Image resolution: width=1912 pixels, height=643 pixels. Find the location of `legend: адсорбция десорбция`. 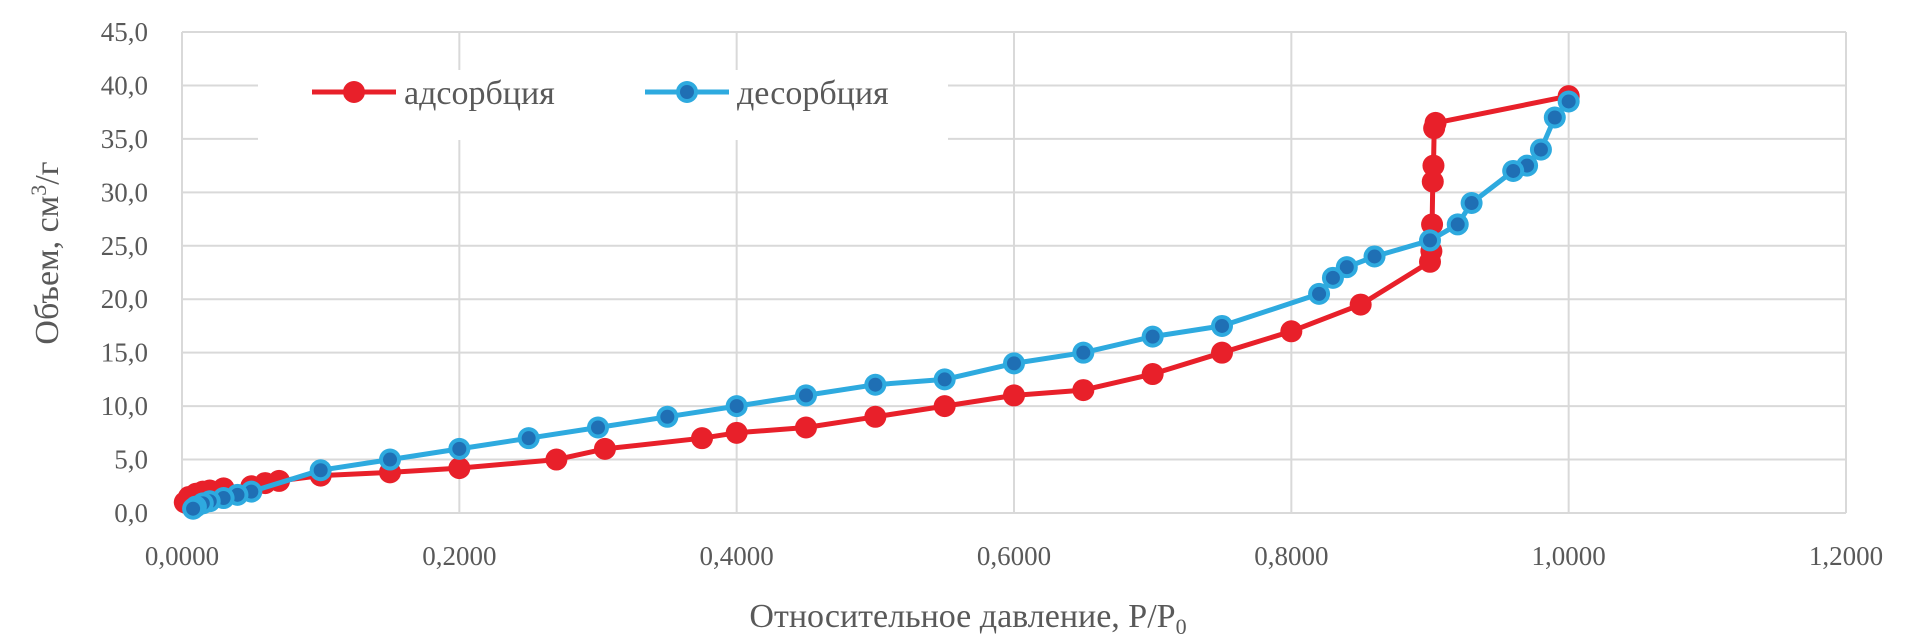

legend: адсорбция десорбция is located at coordinates (603, 105).